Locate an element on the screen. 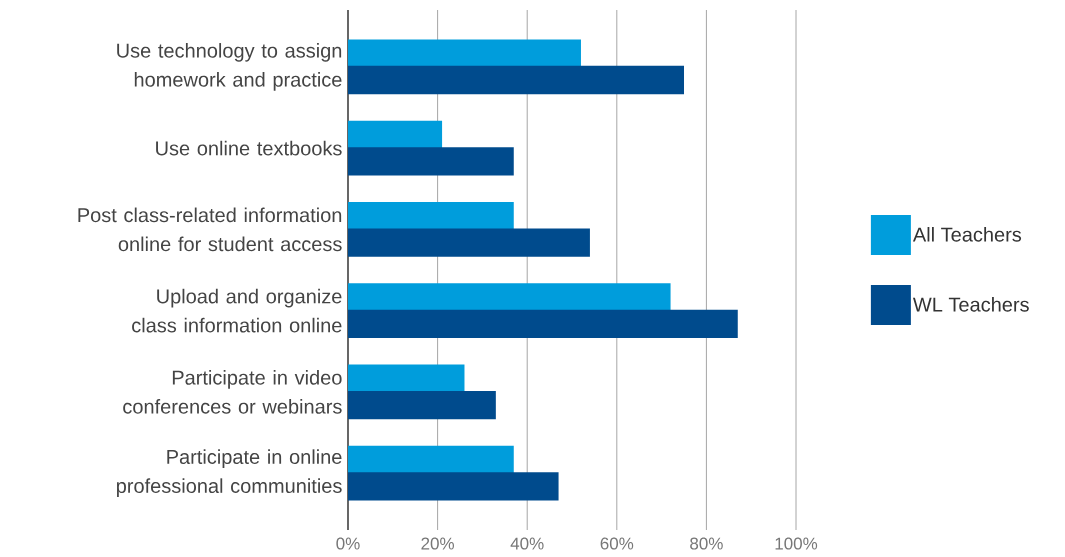 This screenshot has height=557, width=1065. x-tick-label: 100% is located at coordinates (796, 543).